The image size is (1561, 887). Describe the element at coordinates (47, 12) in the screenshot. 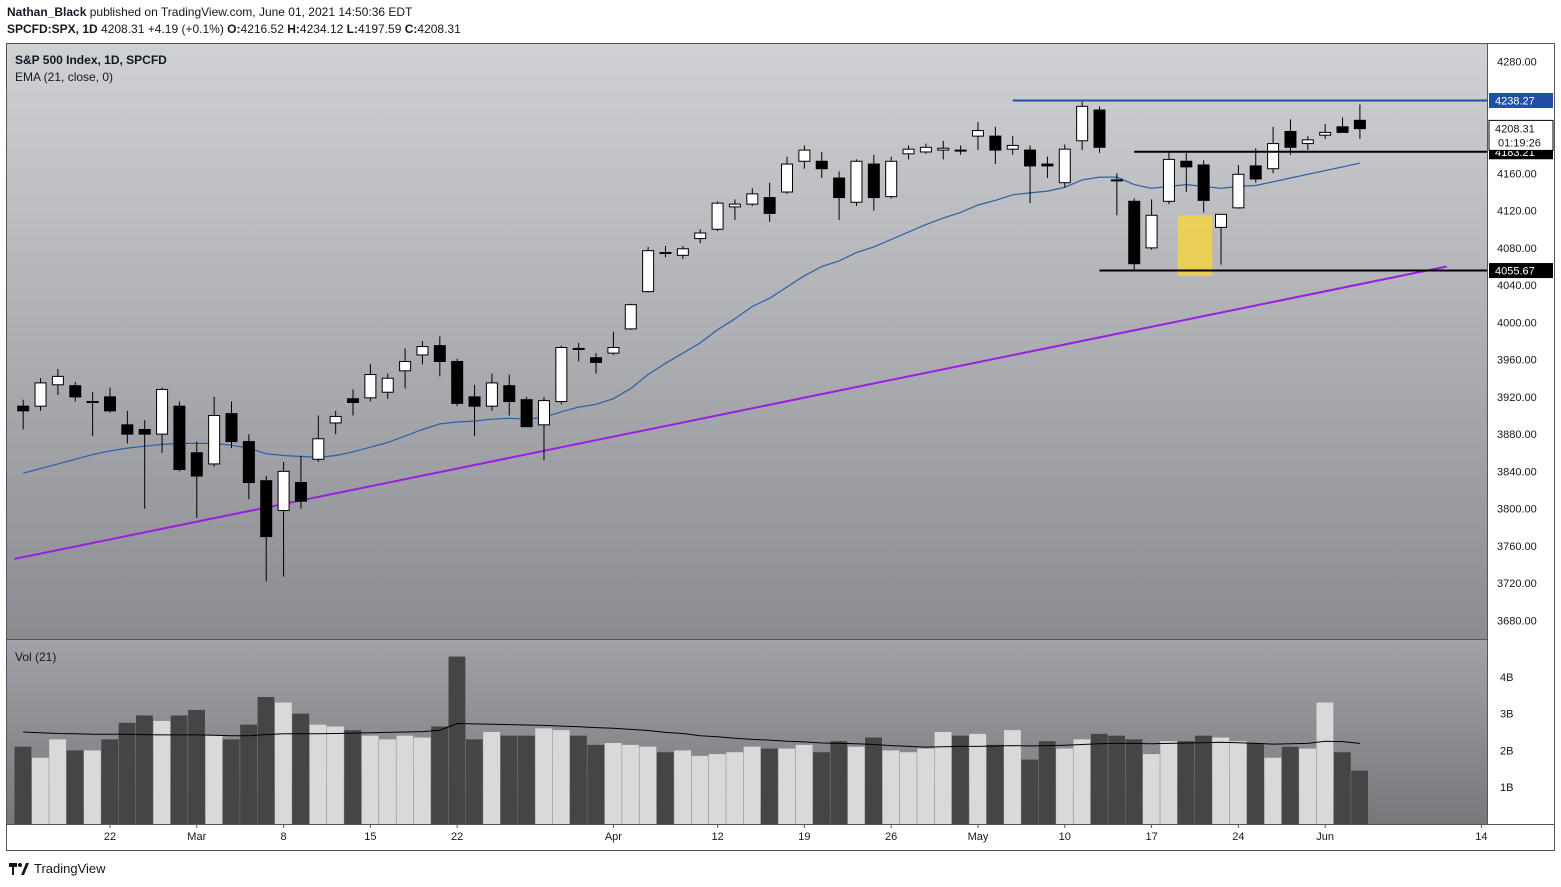

I see `author-name: Nathan_Black` at that location.